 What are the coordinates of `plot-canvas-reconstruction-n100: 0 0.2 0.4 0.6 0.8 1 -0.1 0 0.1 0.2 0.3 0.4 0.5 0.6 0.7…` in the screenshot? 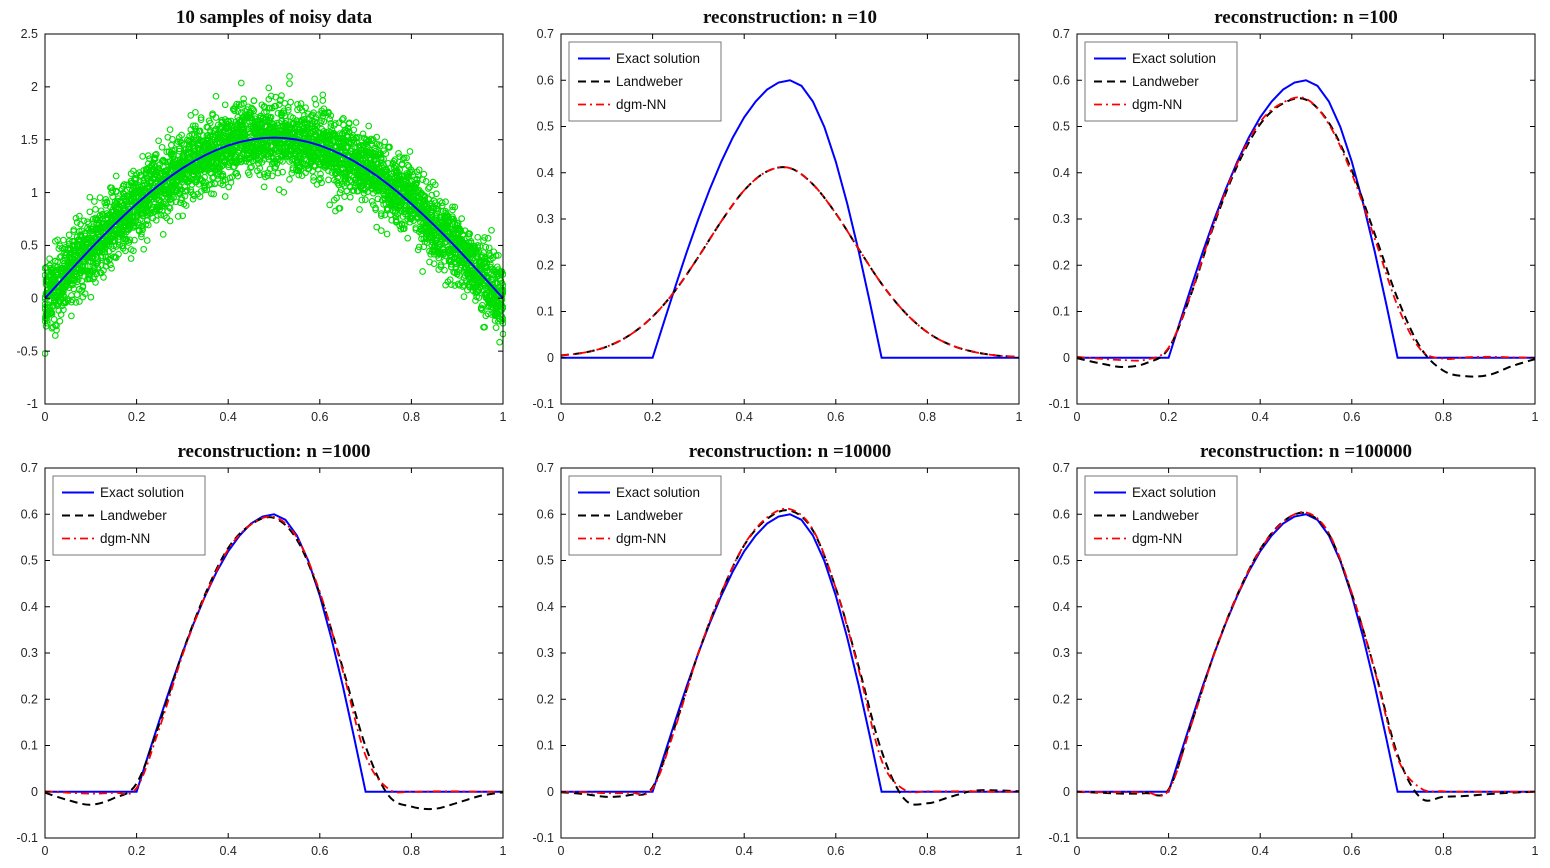 It's located at (1293, 225).